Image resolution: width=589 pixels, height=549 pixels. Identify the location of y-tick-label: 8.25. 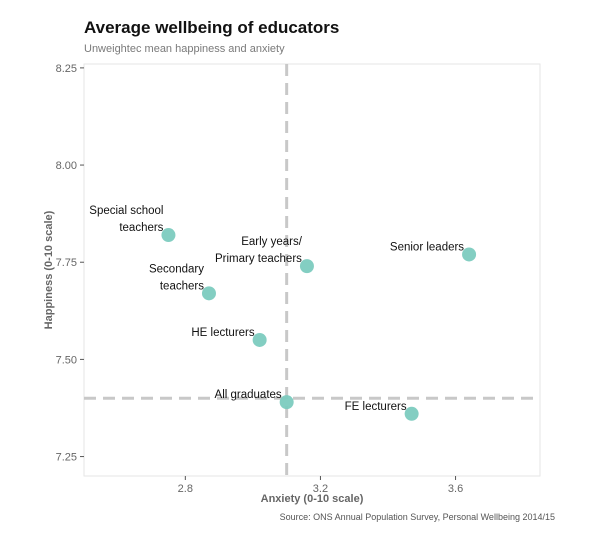
(66, 69).